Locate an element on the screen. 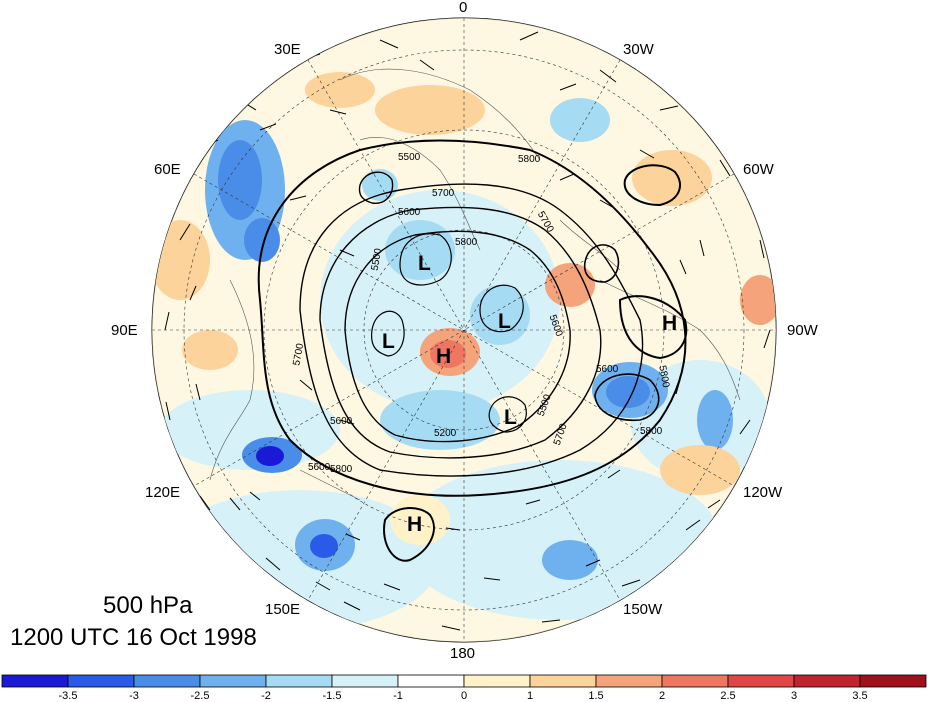  colorbar-tick-label: 2.5 is located at coordinates (727, 696).